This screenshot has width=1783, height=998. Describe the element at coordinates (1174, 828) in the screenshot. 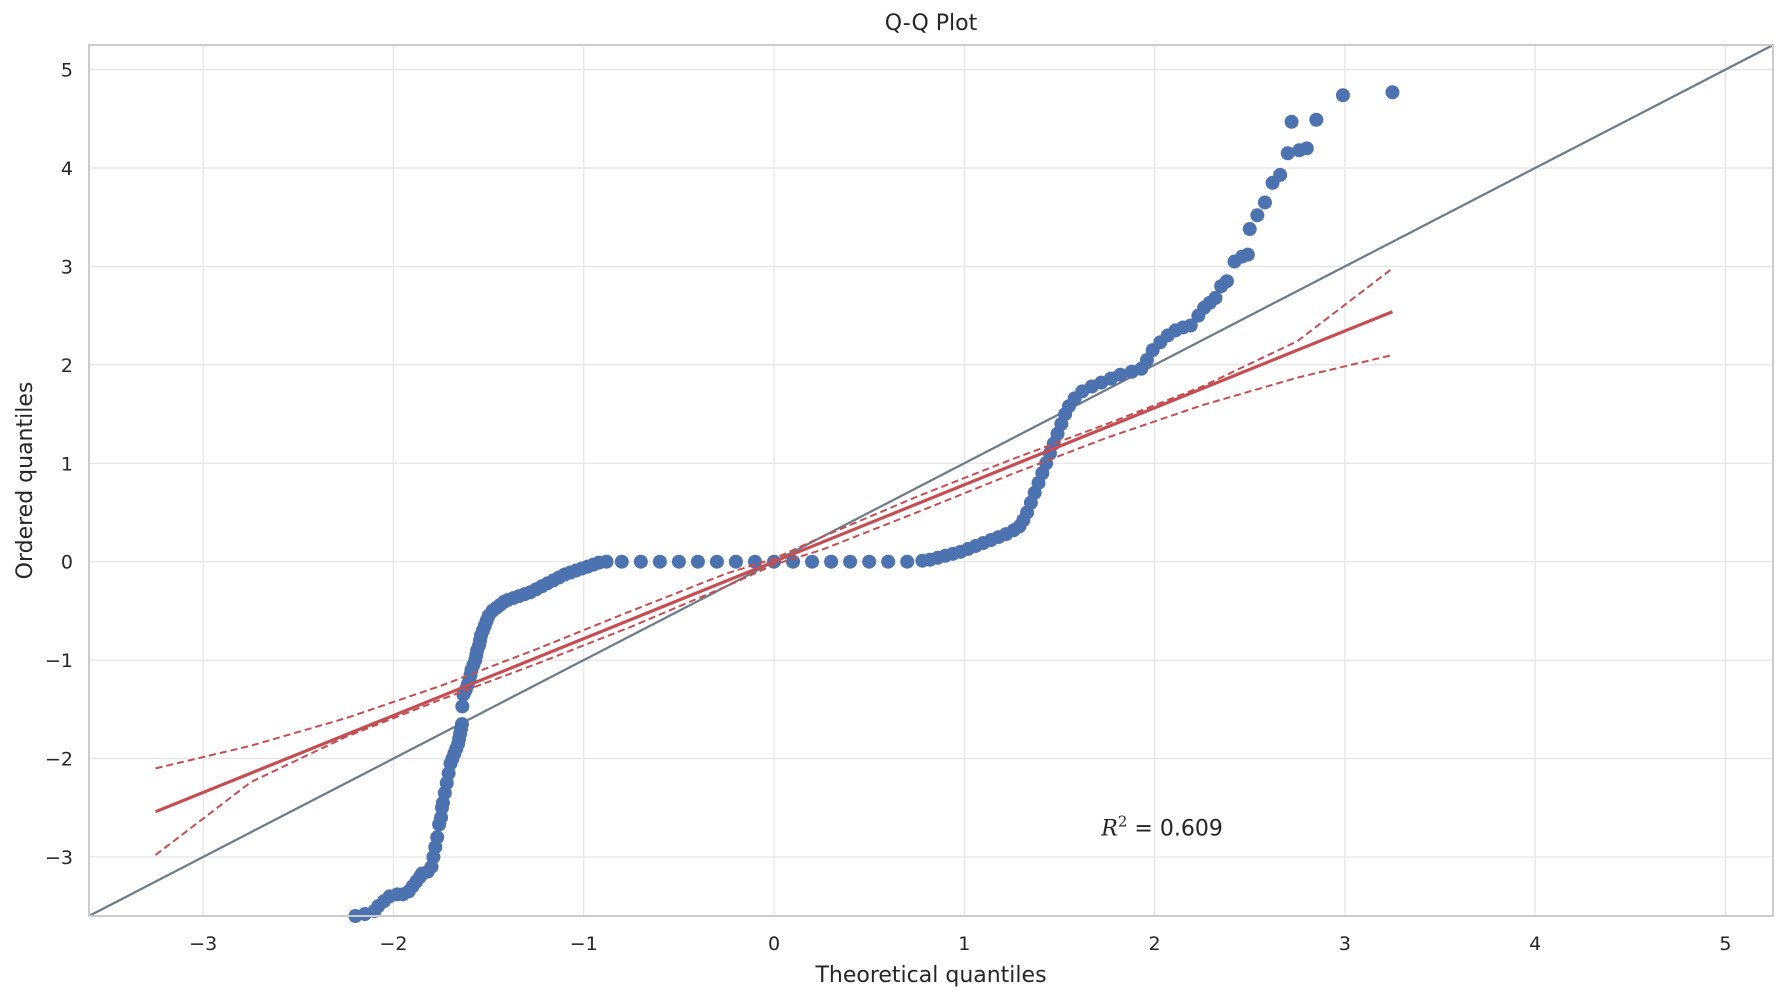

I see `r-squared-value: = 0.609` at that location.